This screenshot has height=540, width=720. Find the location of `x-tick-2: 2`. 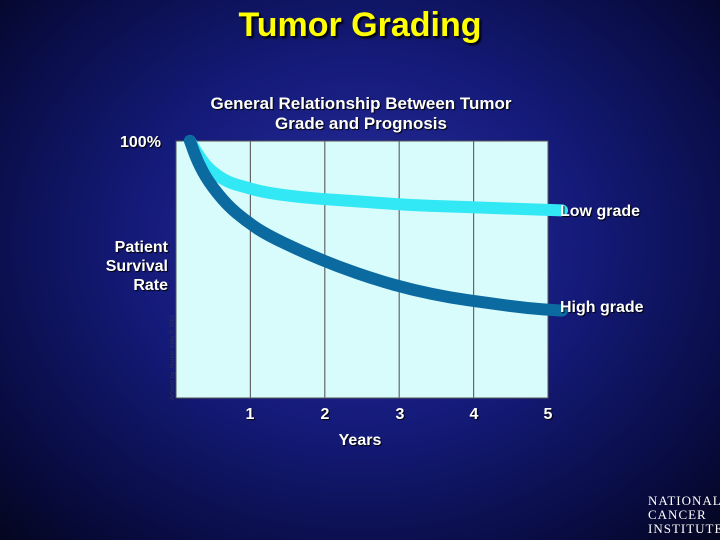

x-tick-2: 2 is located at coordinates (325, 414).